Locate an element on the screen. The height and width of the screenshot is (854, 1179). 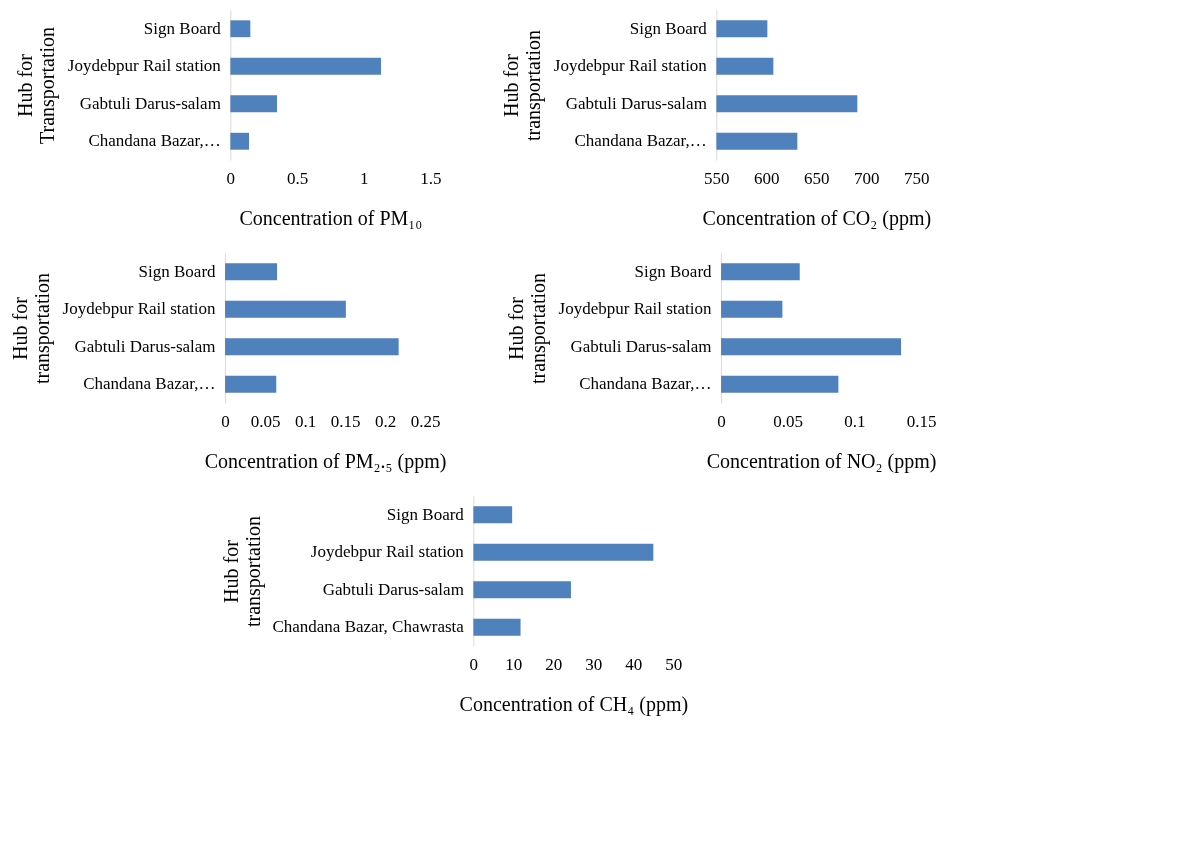
x-tick-label: 50 is located at coordinates (674, 664).